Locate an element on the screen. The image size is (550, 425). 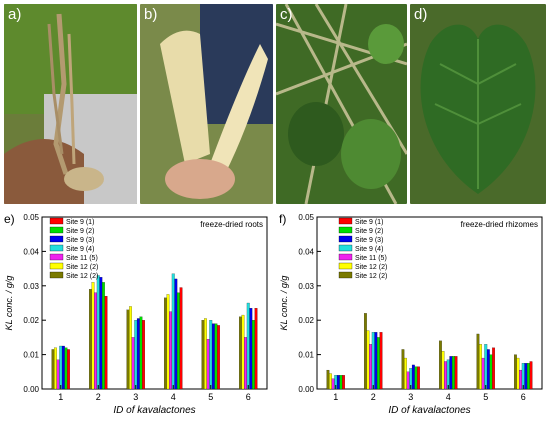
chart-panel-label: f) is located at coordinates (282, 219).